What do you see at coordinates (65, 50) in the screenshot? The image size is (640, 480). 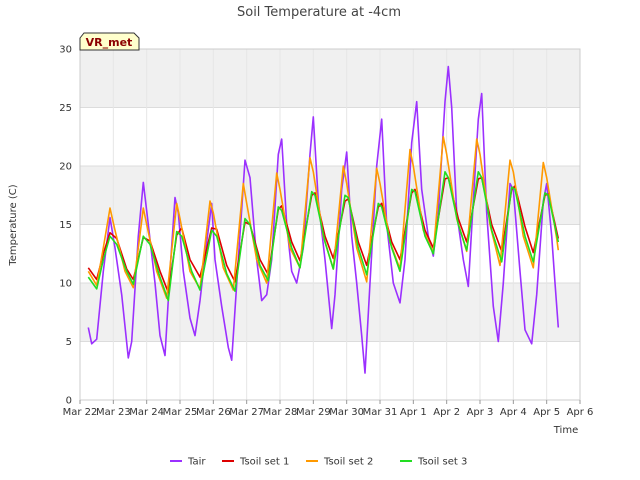 I see `y-tick-label-6: 30` at bounding box center [65, 50].